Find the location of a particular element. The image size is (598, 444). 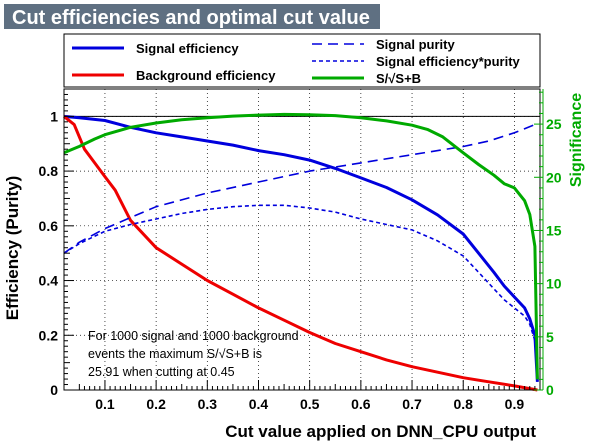

y2-tick-label: 25 is located at coordinates (554, 124).